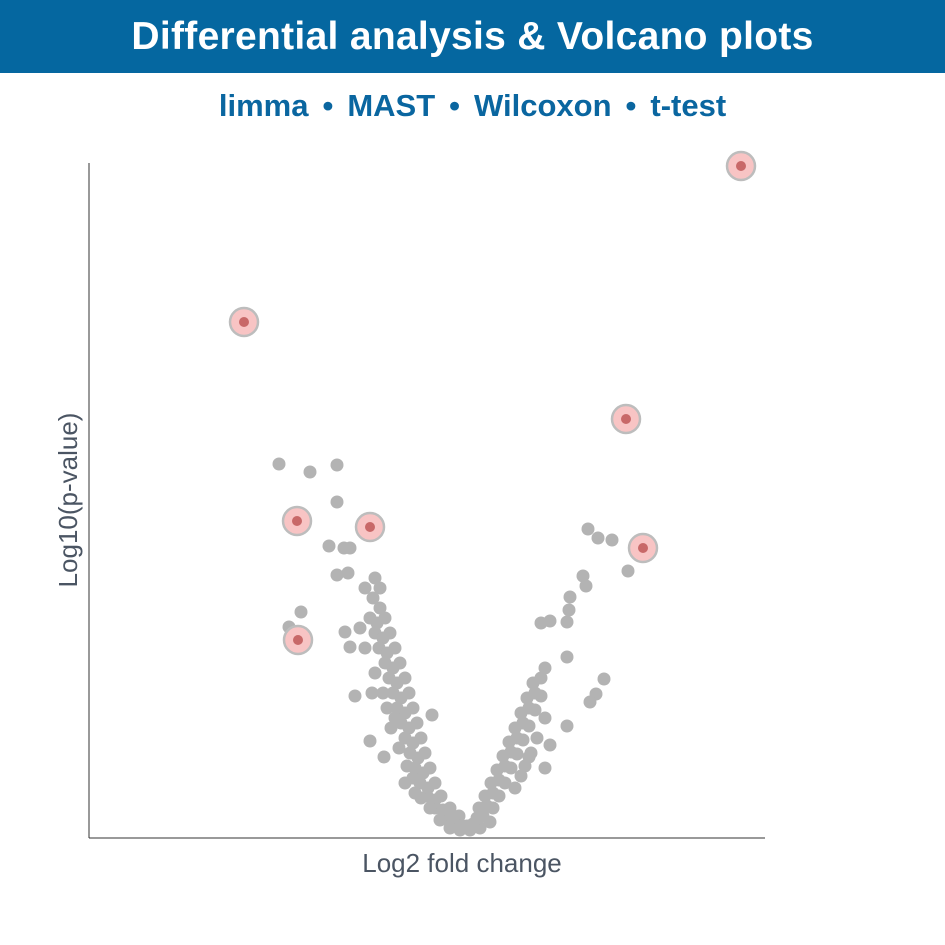 The height and width of the screenshot is (945, 945). Describe the element at coordinates (391, 105) in the screenshot. I see `method-mast: MAST` at that location.